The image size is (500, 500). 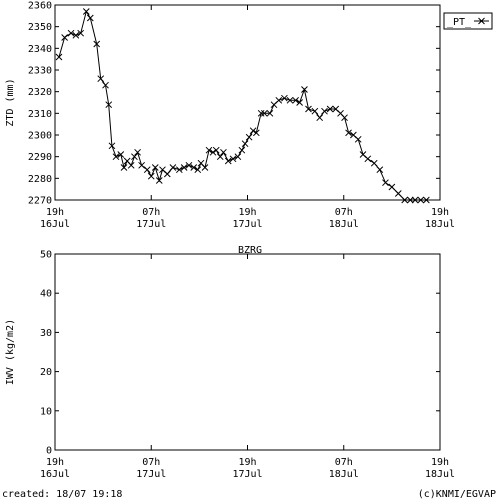 What do you see at coordinates (40, 71) in the screenshot?
I see `y-tick-label: 2330` at bounding box center [40, 71].